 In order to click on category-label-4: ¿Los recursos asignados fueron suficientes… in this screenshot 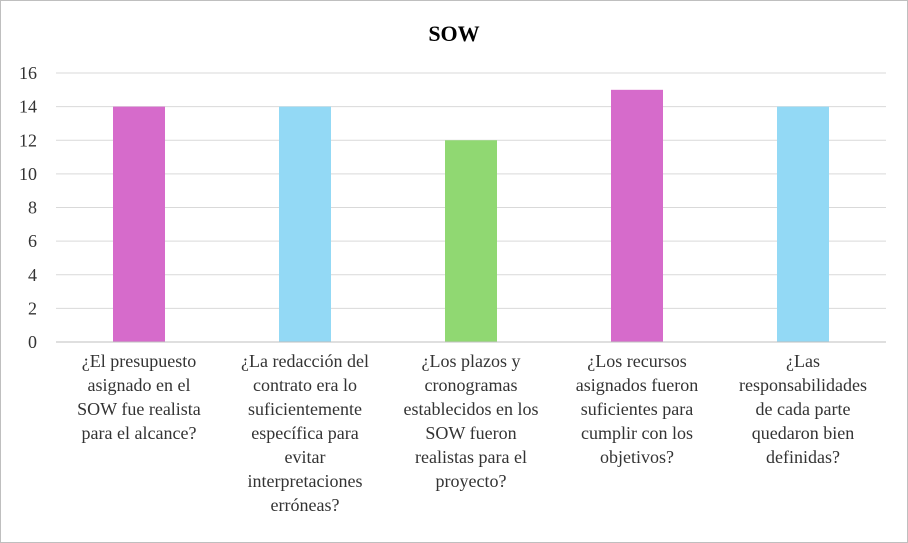, I will do `click(637, 409)`.